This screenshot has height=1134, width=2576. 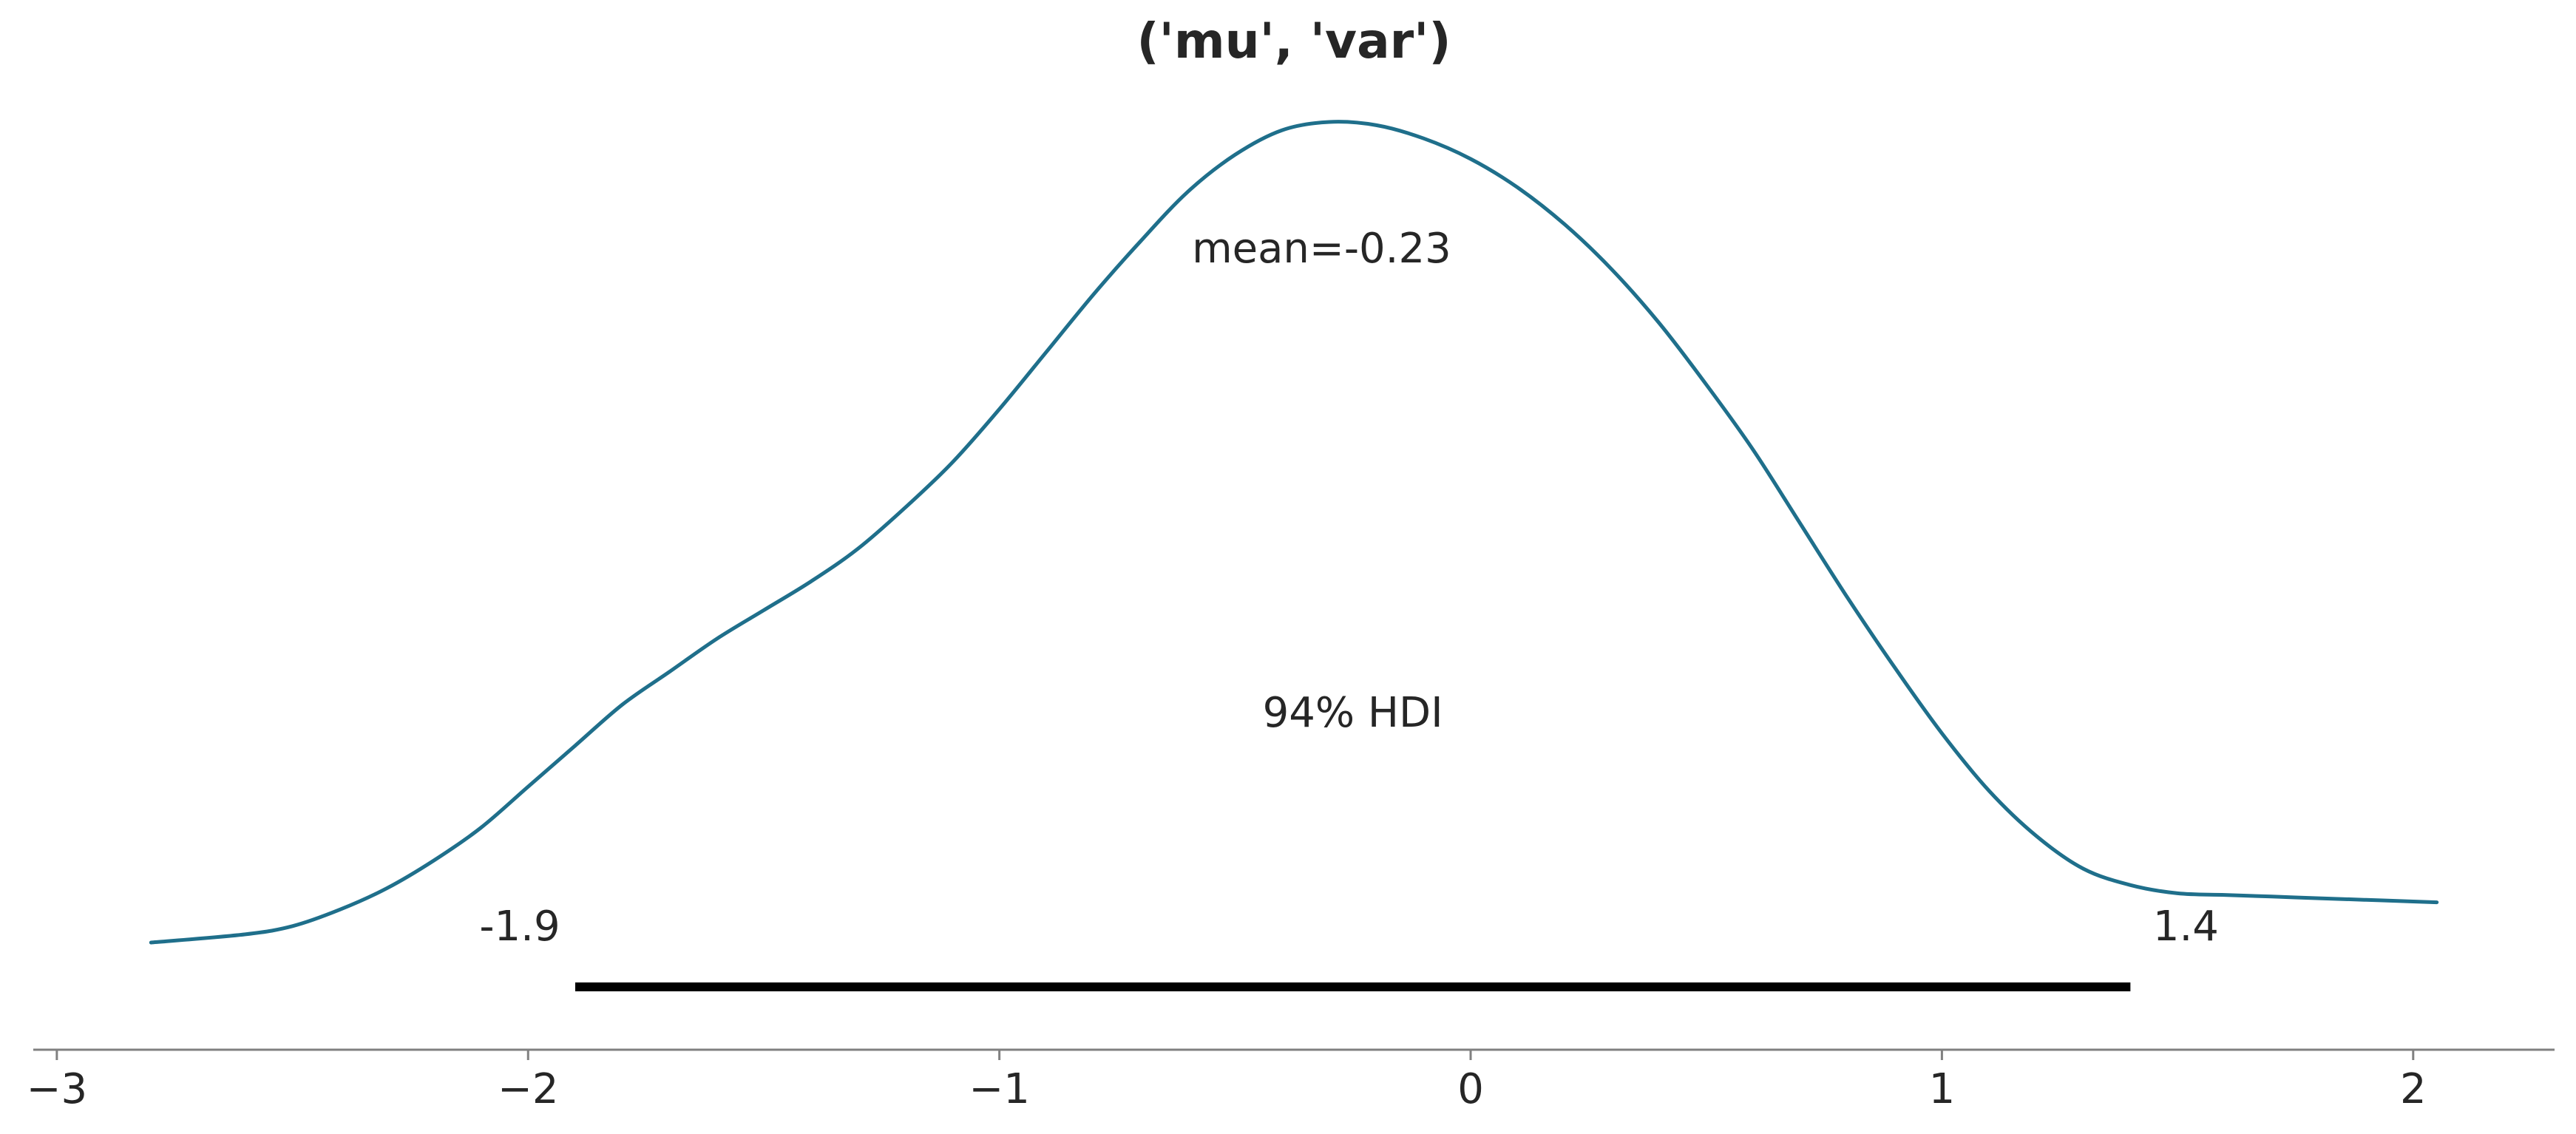 What do you see at coordinates (1321, 249) in the screenshot?
I see `mean-label: mean=-0.23` at bounding box center [1321, 249].